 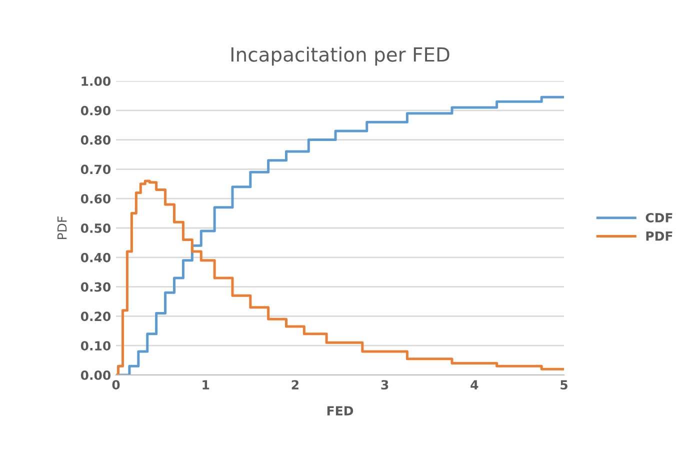 I want to click on x-tick-label: 0, so click(x=116, y=385).